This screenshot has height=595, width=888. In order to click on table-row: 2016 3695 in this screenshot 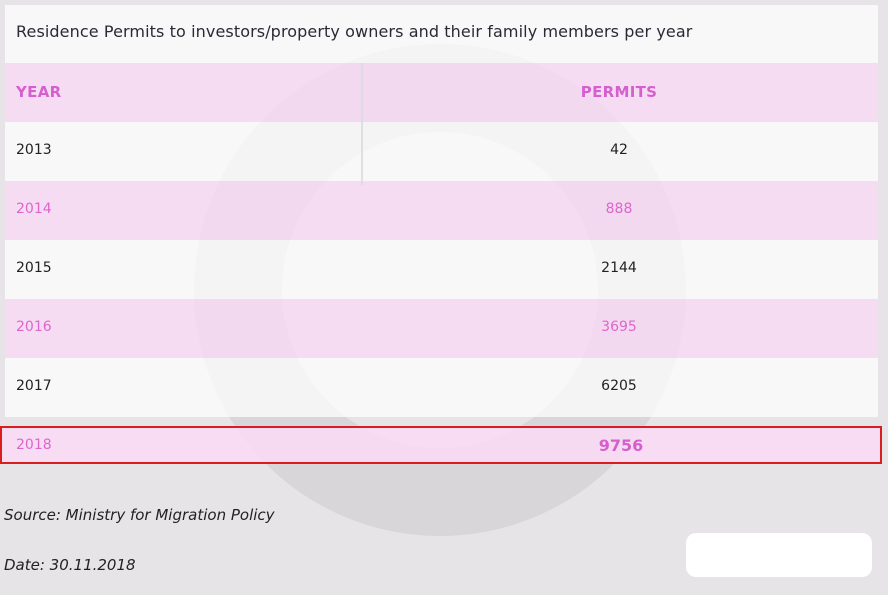, I will do `click(441, 328)`.